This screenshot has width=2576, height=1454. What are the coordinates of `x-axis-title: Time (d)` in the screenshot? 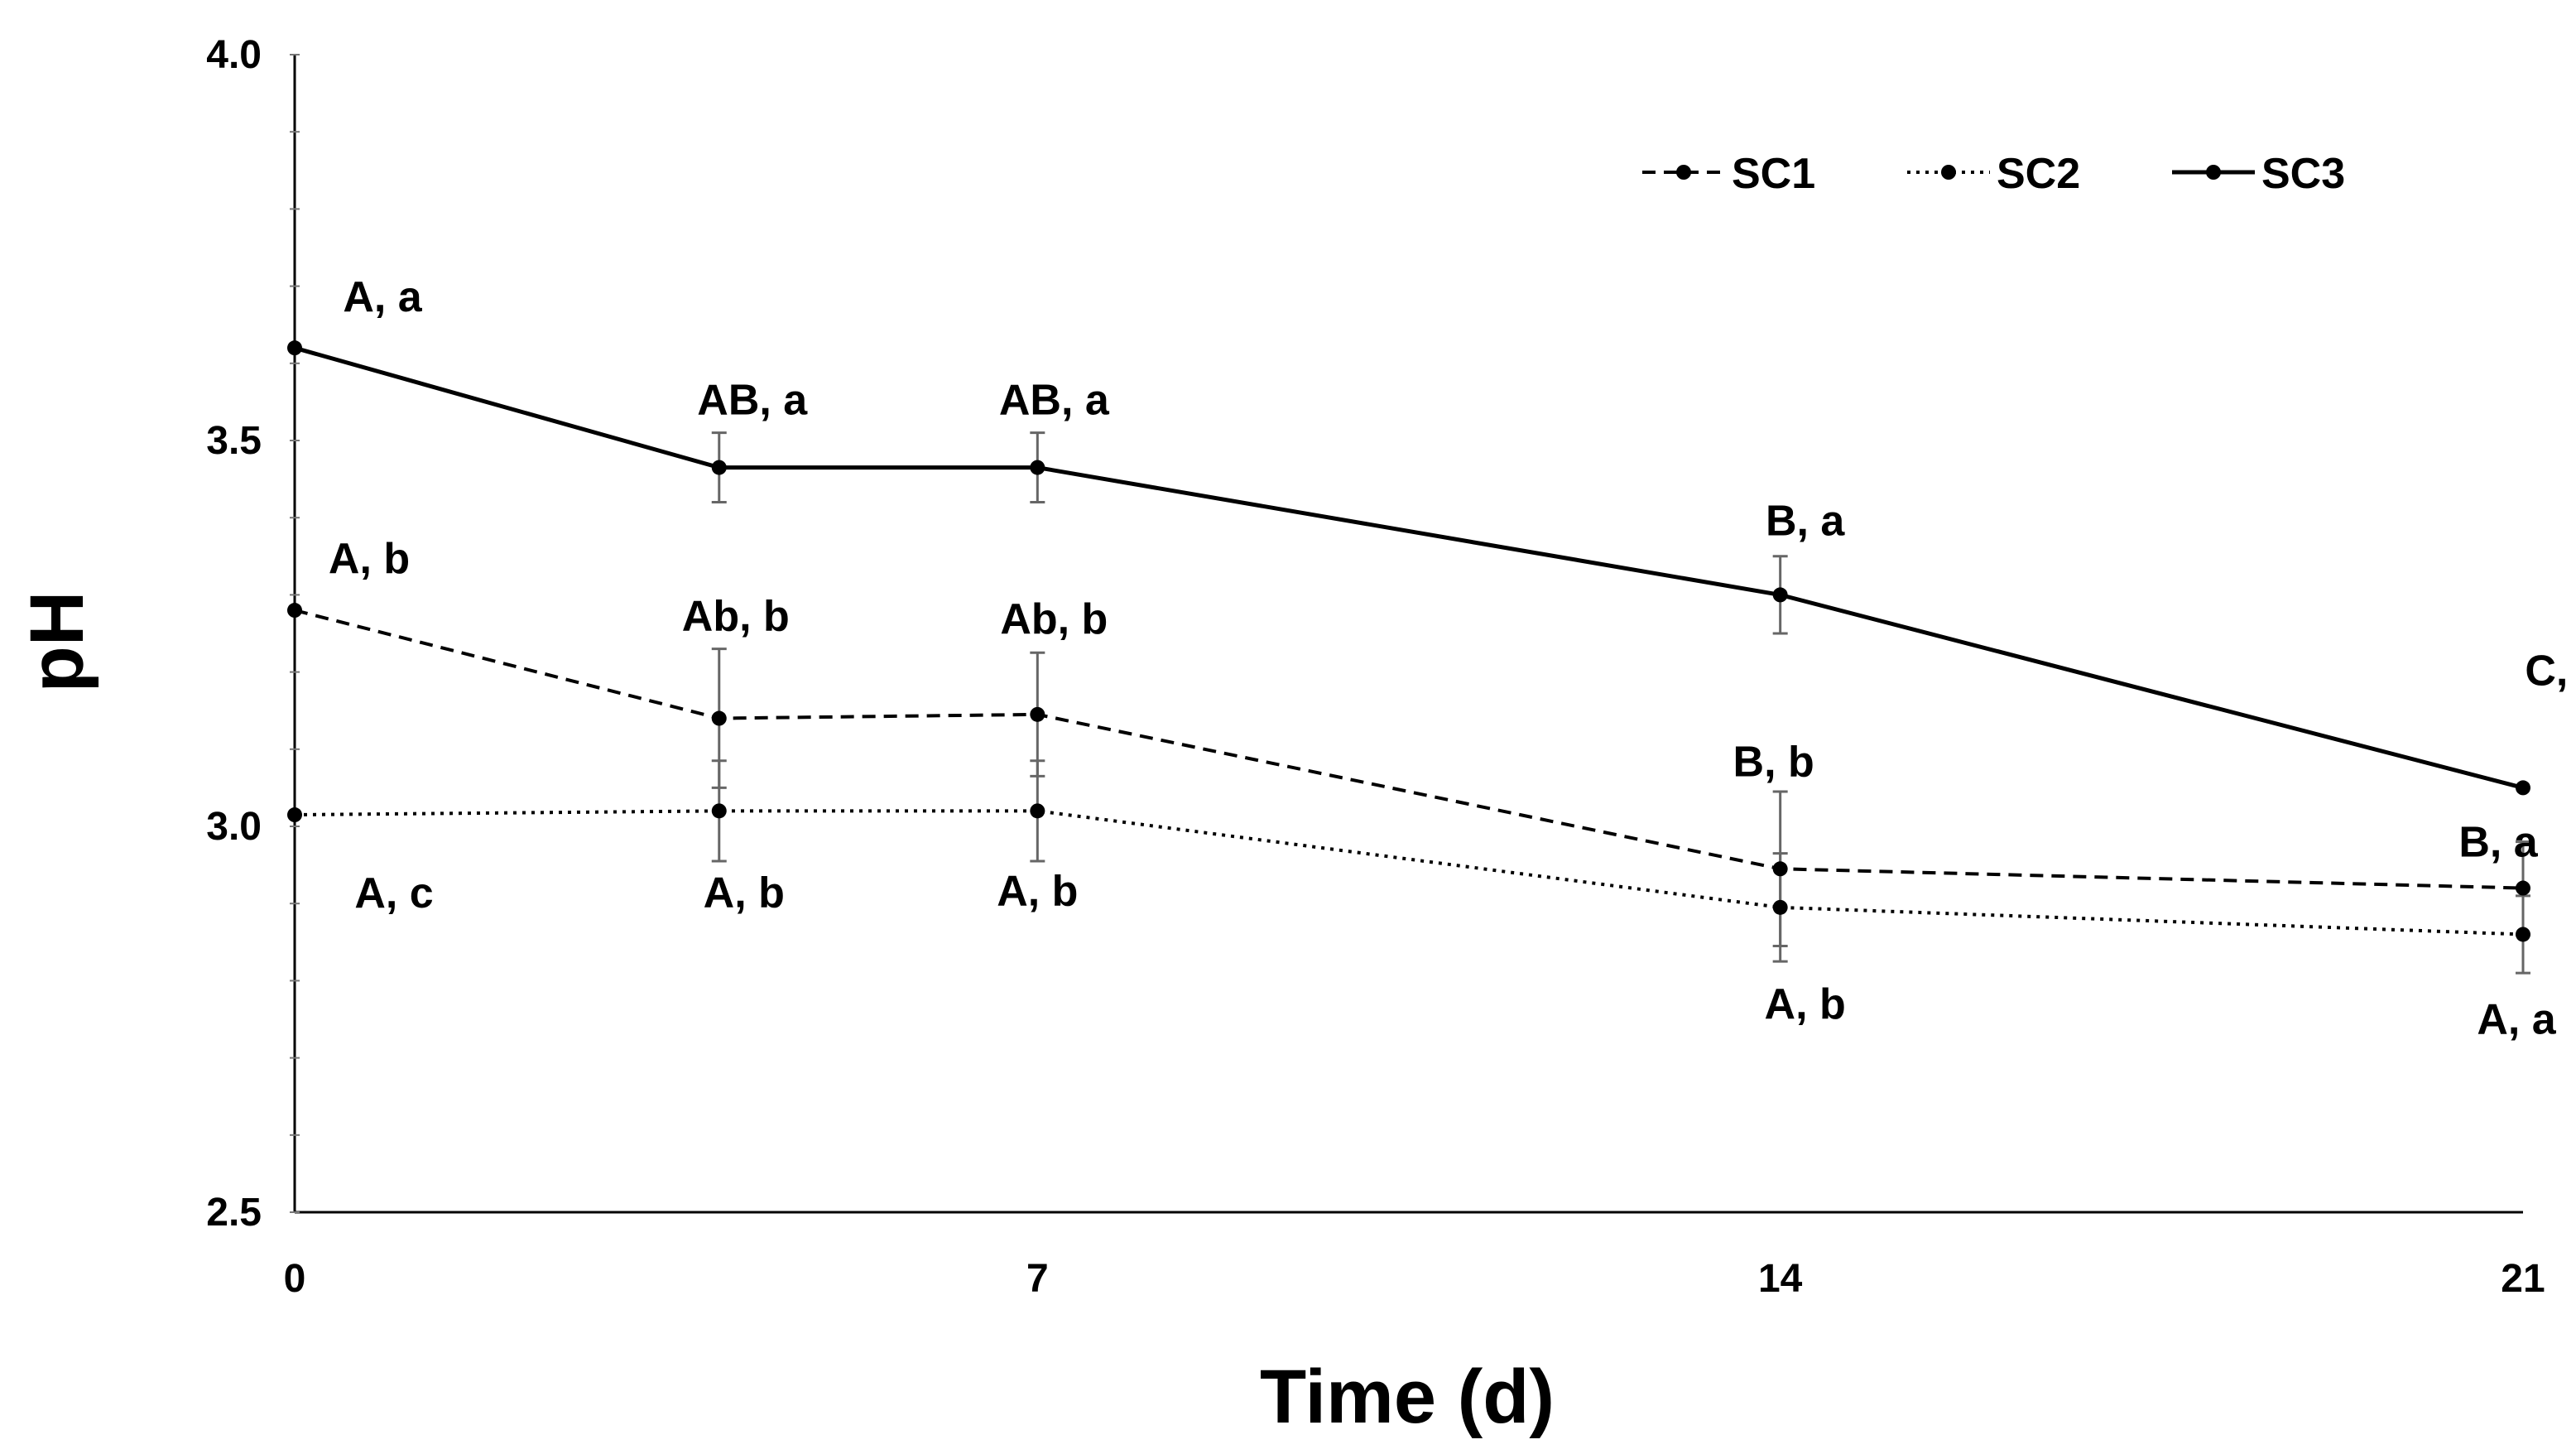 It's located at (1407, 1397).